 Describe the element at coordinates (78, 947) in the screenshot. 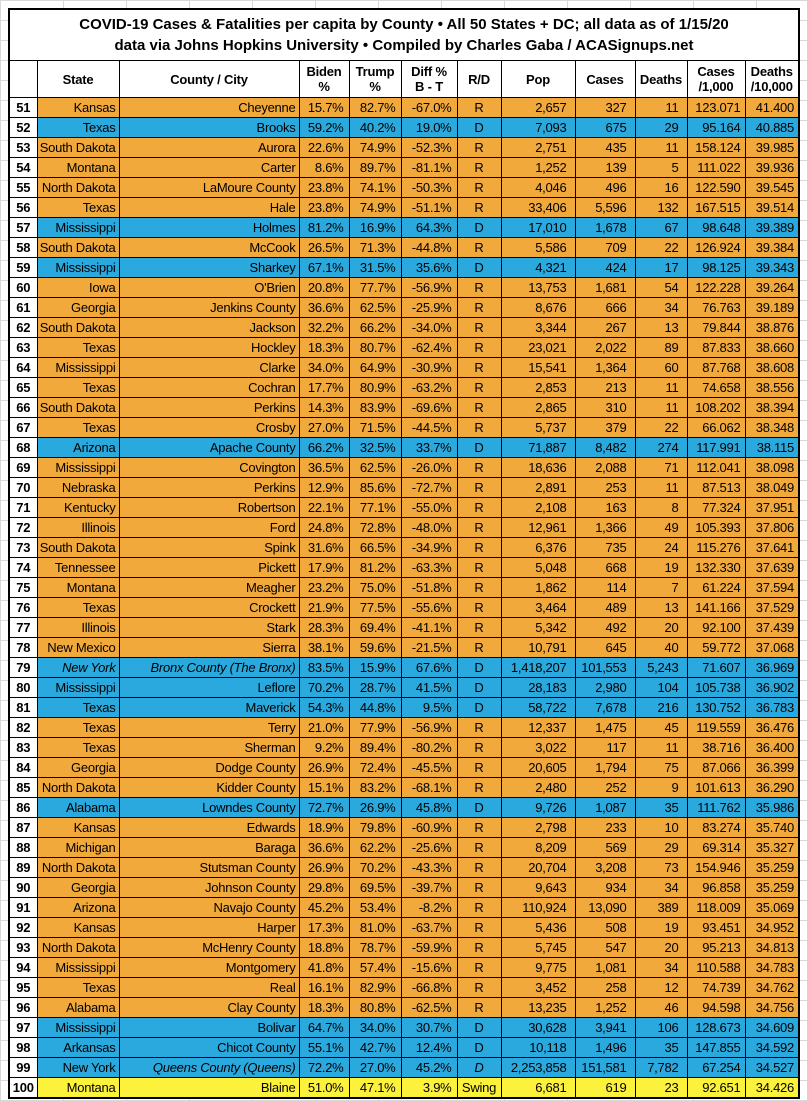

I see `cell-state: North Dakota` at that location.